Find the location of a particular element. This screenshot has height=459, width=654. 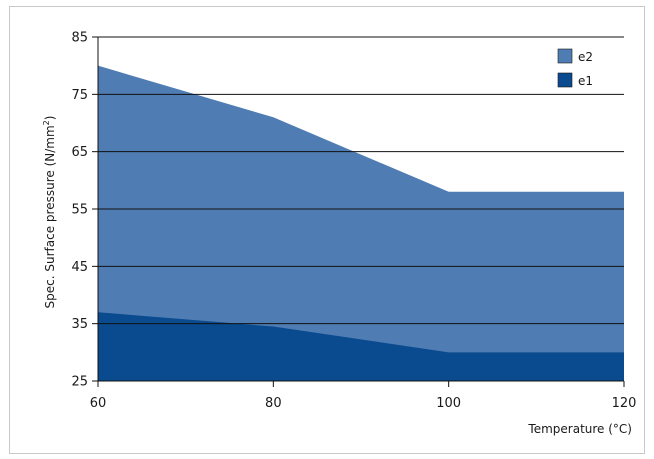

area-e1 is located at coordinates (361, 346).